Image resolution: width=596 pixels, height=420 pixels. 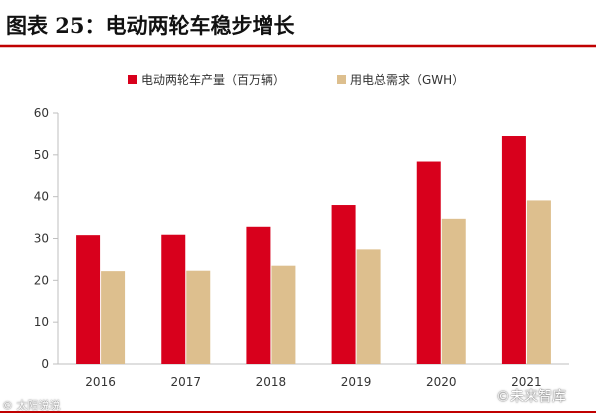 What do you see at coordinates (41, 280) in the screenshot?
I see `y-tick-label: 20` at bounding box center [41, 280].